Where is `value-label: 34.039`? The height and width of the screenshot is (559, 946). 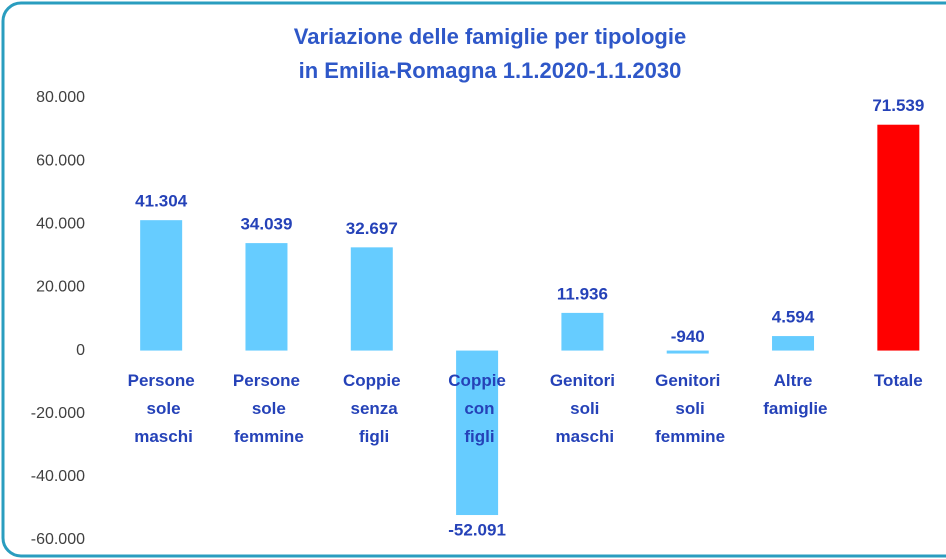 value-label: 34.039 is located at coordinates (266, 224).